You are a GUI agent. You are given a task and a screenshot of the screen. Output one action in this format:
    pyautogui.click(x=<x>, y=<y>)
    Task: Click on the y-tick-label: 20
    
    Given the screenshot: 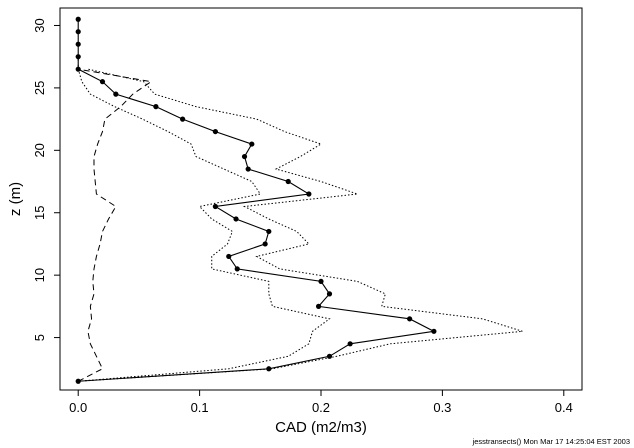 What is the action you would take?
    pyautogui.click(x=39, y=150)
    